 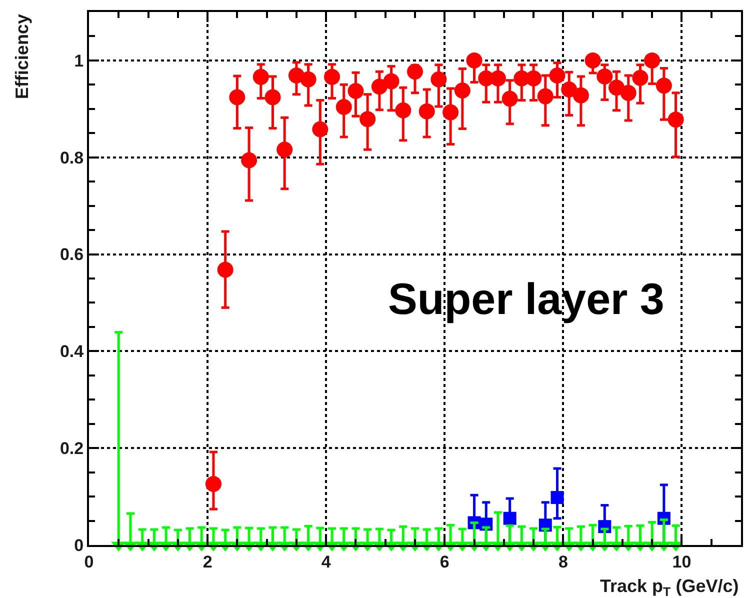 What do you see at coordinates (207, 562) in the screenshot?
I see `x-tick-label: 2` at bounding box center [207, 562].